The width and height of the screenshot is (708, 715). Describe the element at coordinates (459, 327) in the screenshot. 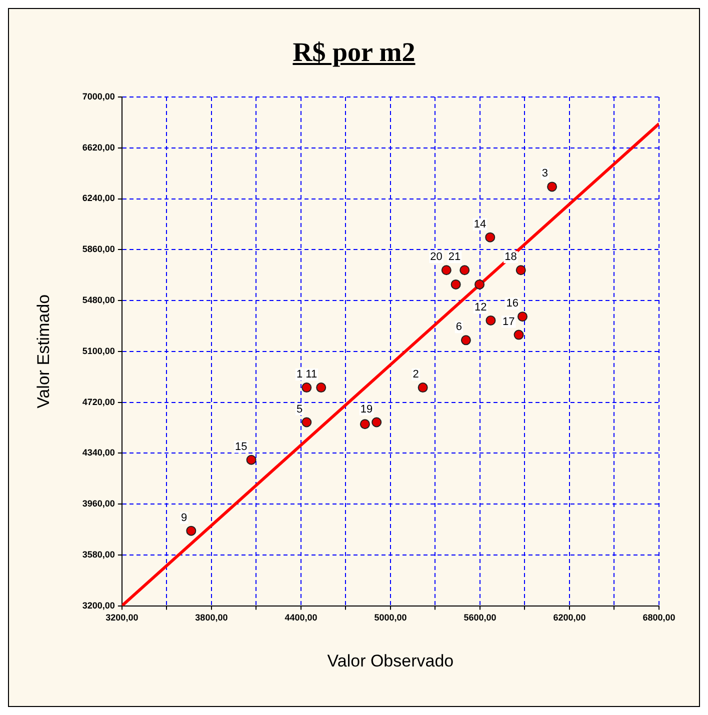

I see `annotation: 6` at that location.